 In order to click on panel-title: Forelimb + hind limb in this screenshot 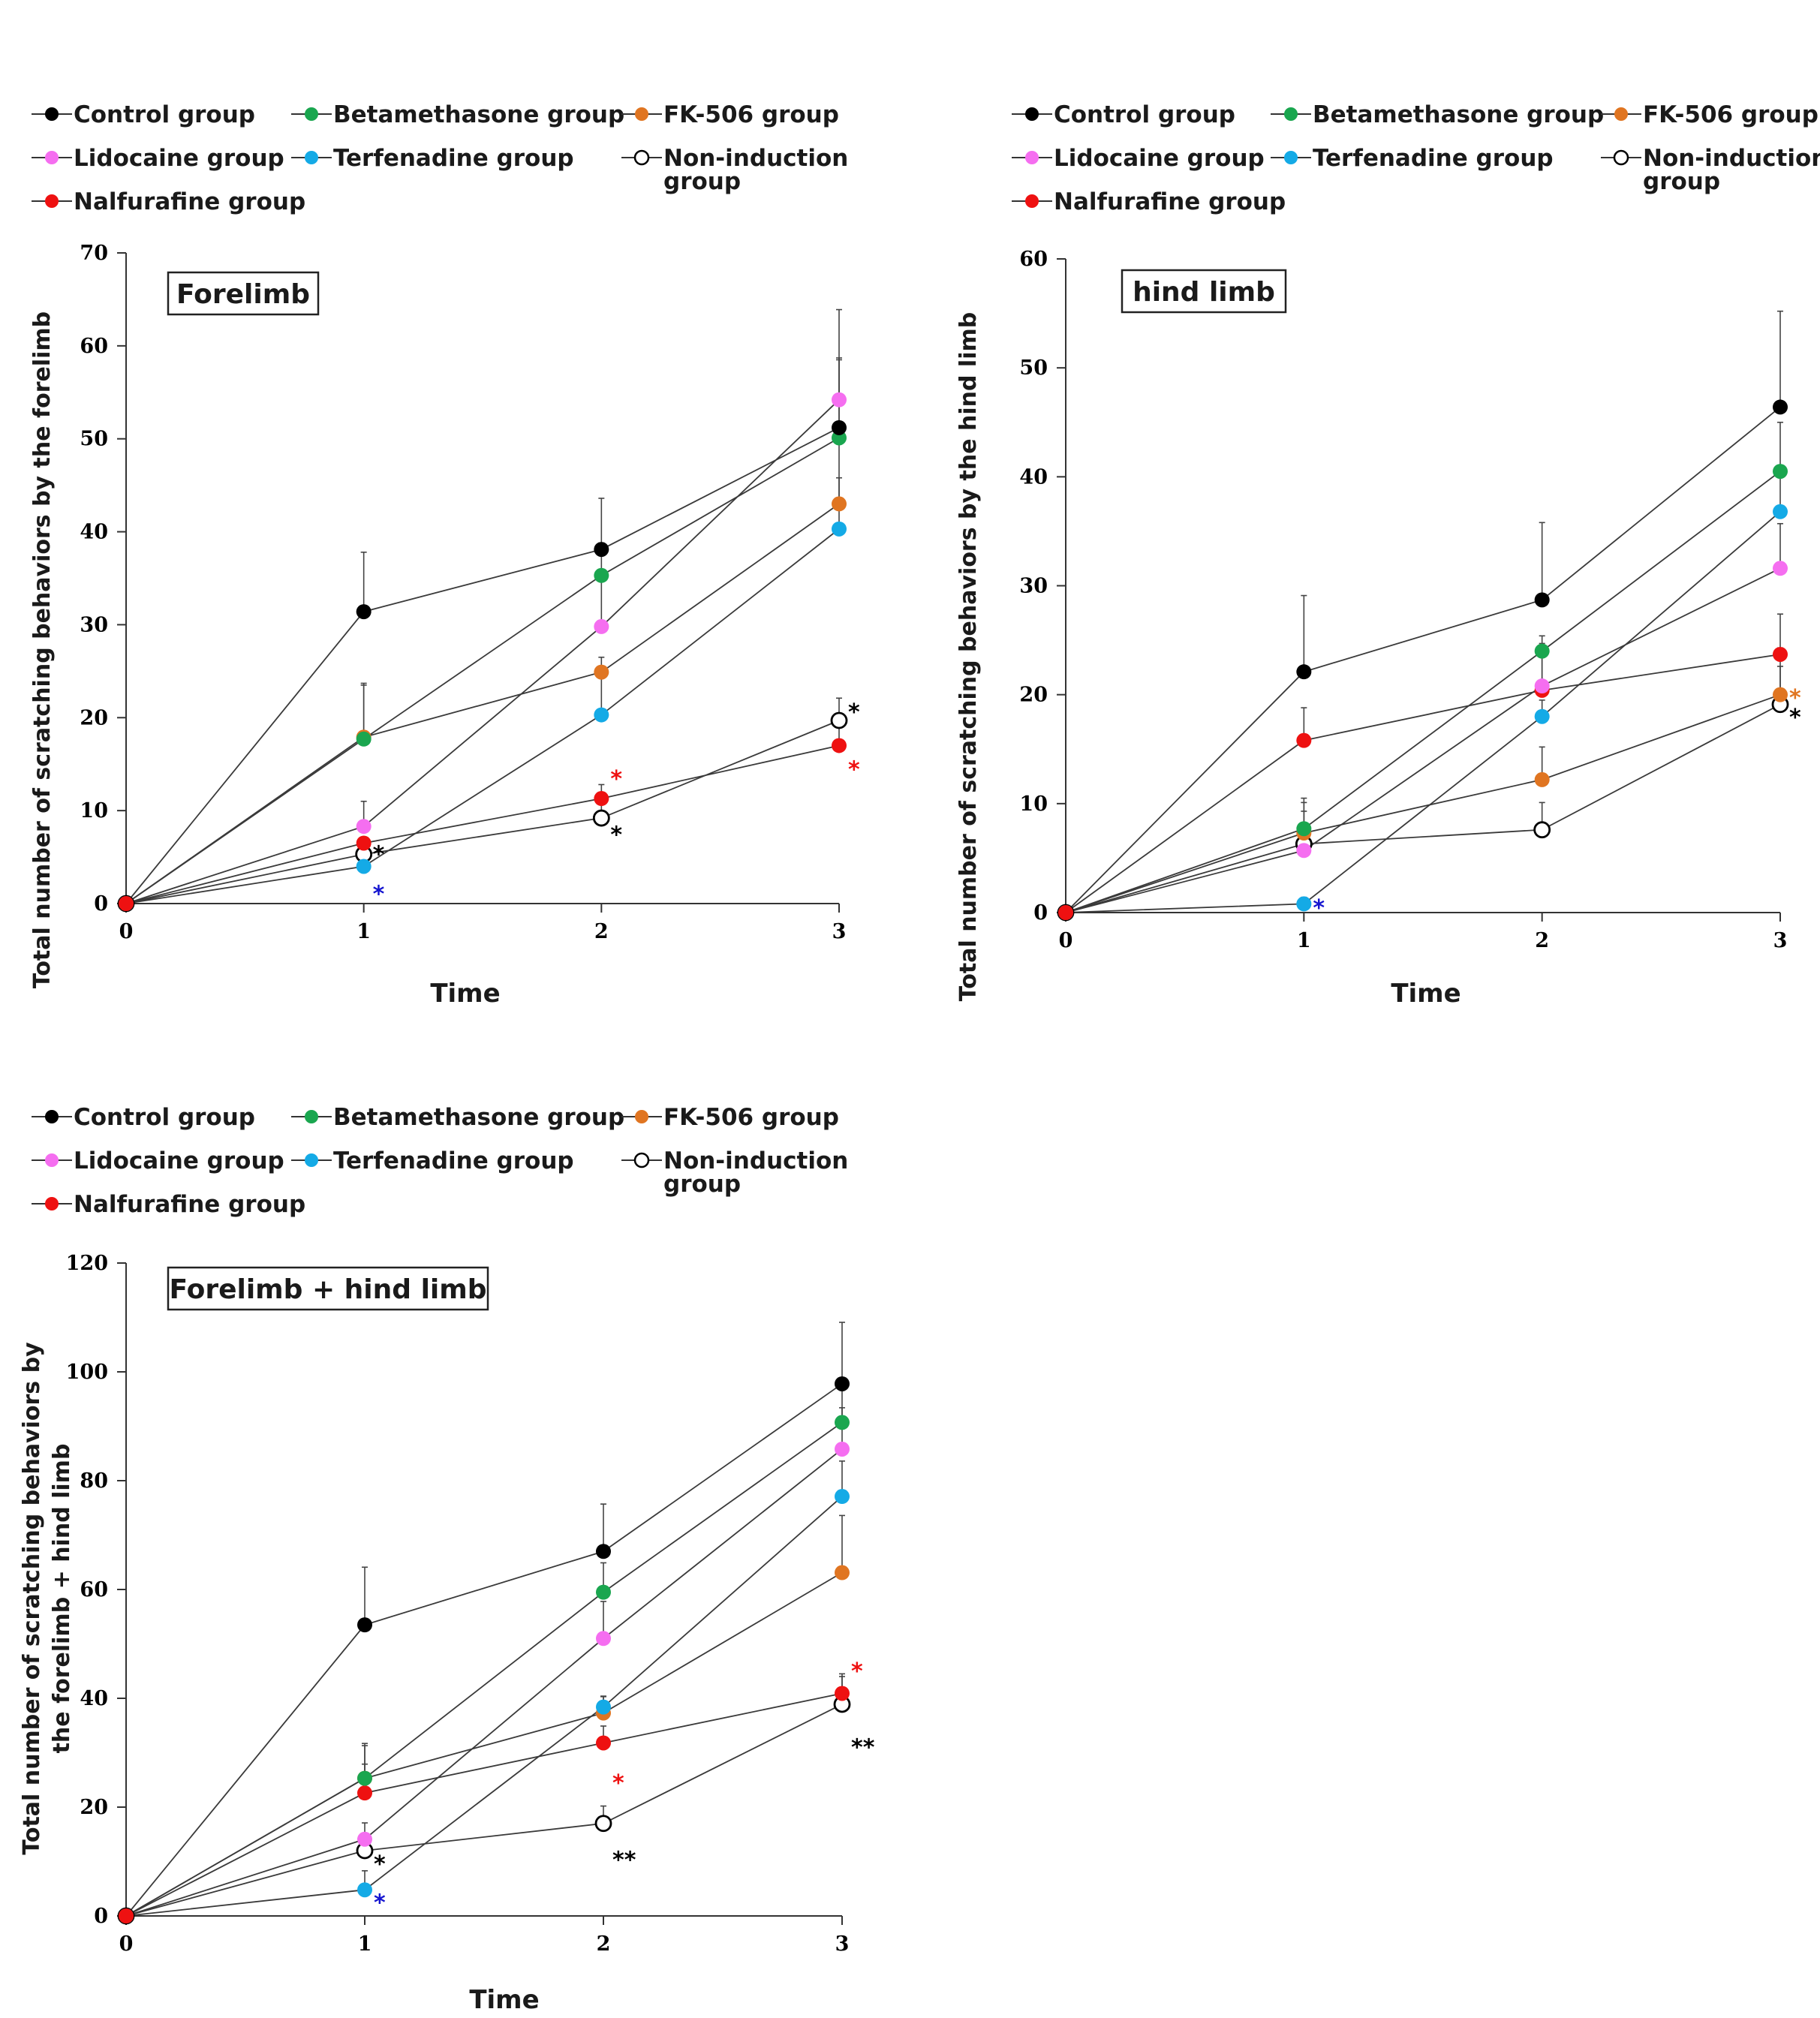, I will do `click(328, 1288)`.